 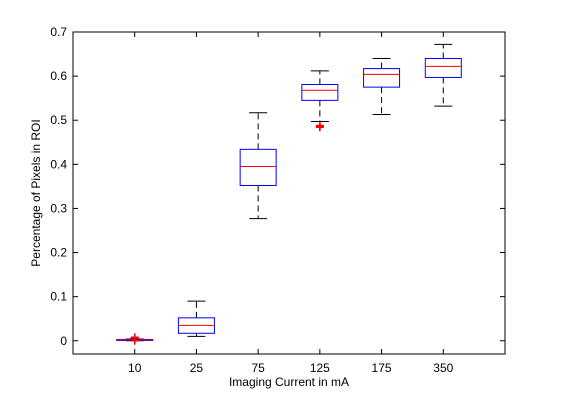 I want to click on y-tick-label: 0.5, so click(x=58, y=120).